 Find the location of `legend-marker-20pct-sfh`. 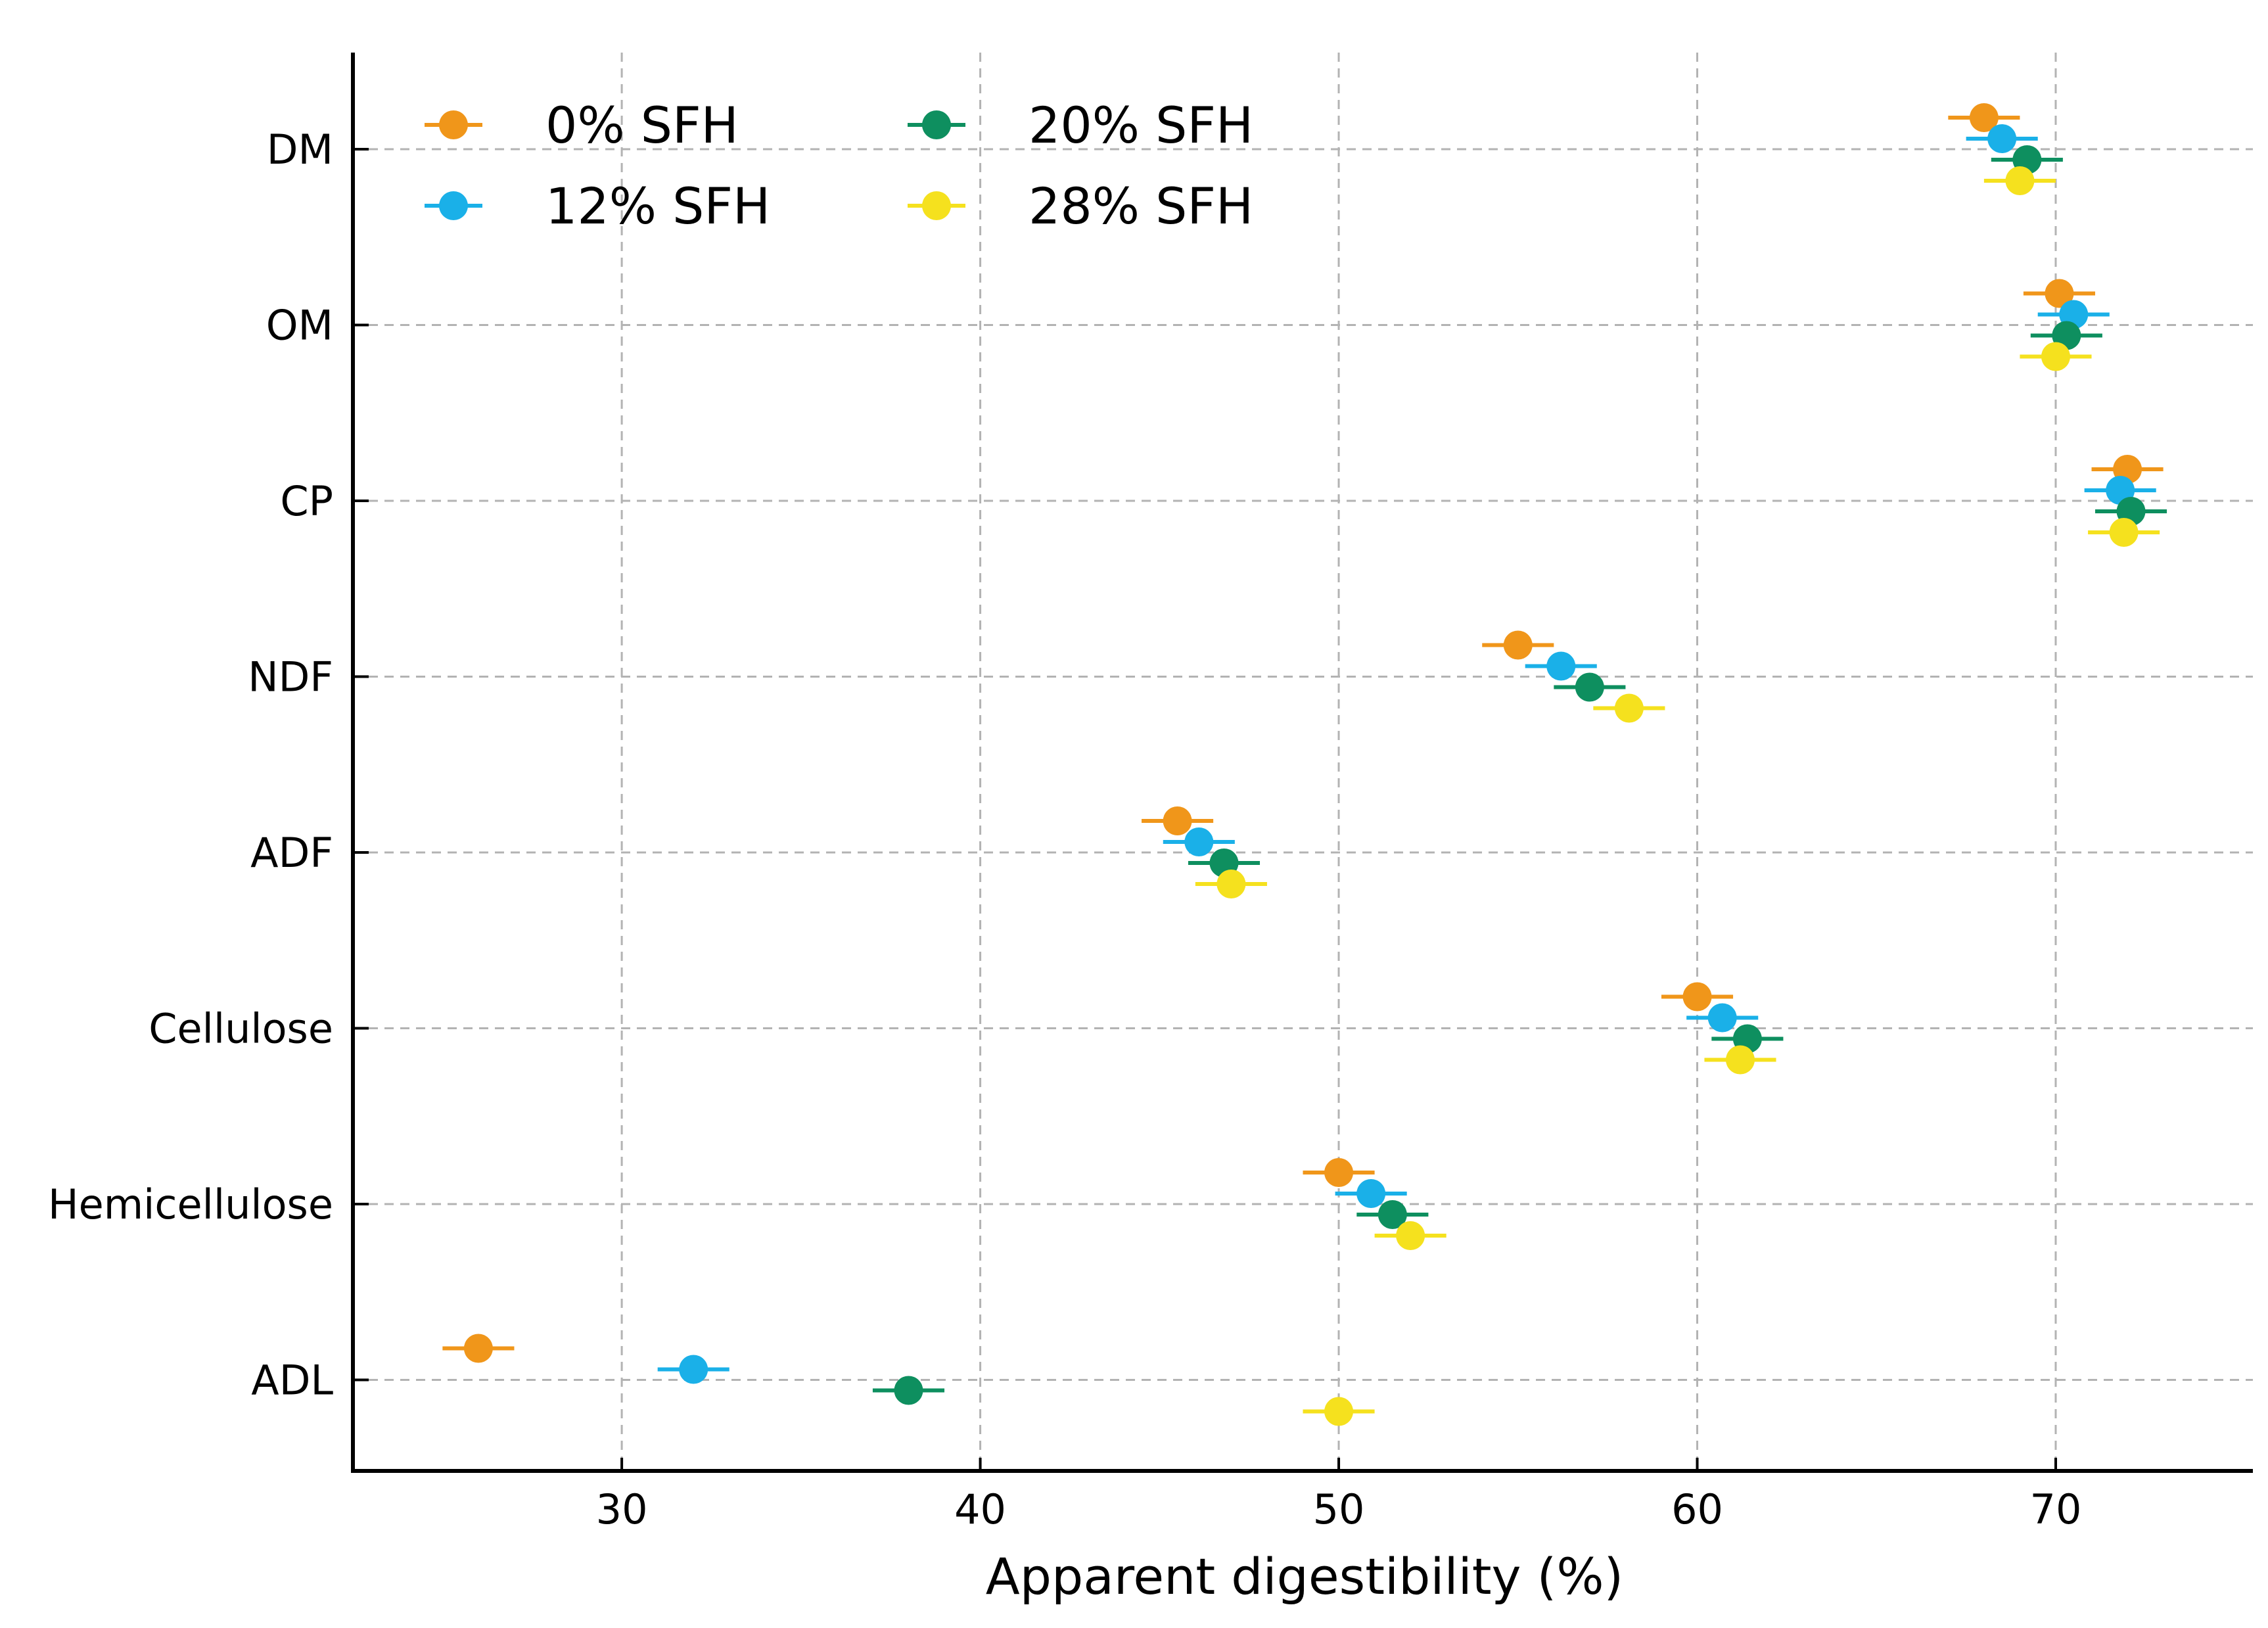

legend-marker-20pct-sfh is located at coordinates (937, 125).